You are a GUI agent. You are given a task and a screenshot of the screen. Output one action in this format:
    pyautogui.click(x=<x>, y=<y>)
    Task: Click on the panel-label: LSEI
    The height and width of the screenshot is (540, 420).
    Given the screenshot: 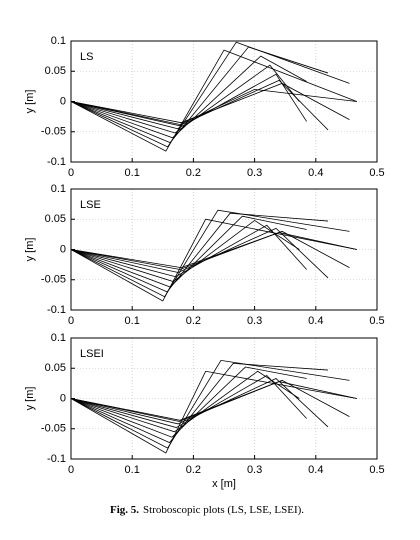 What is the action you would take?
    pyautogui.click(x=92, y=354)
    